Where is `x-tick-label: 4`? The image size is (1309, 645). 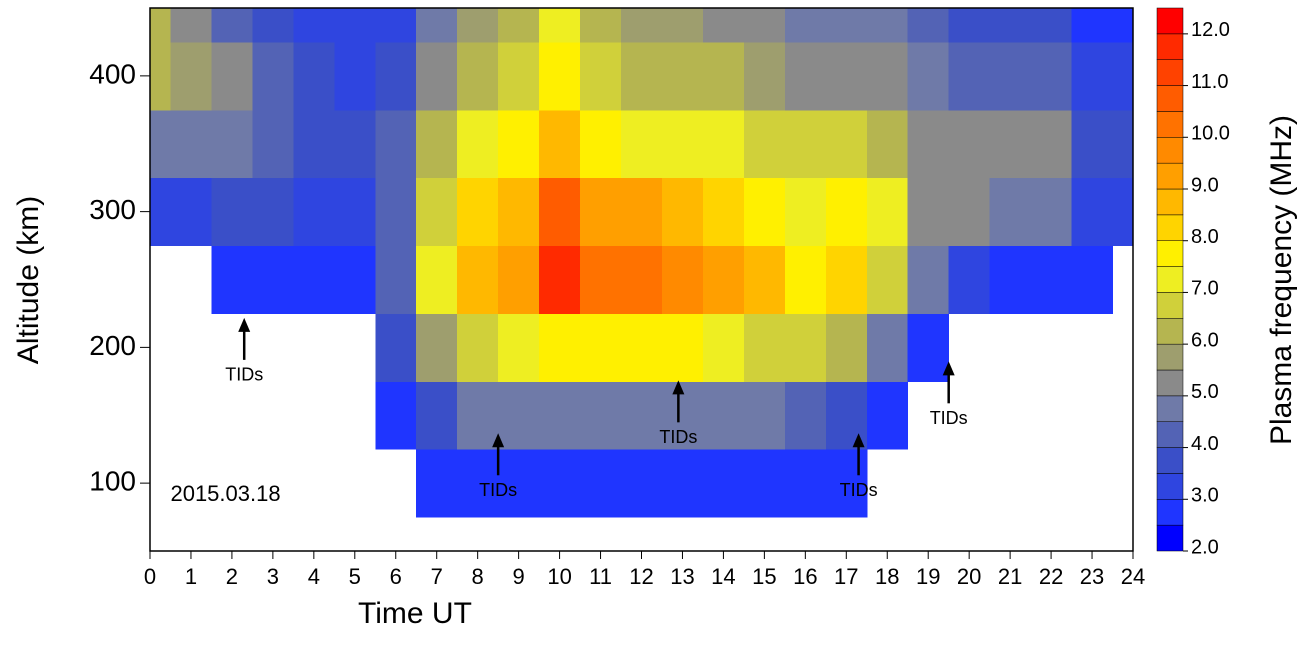
x-tick-label: 4 is located at coordinates (314, 576).